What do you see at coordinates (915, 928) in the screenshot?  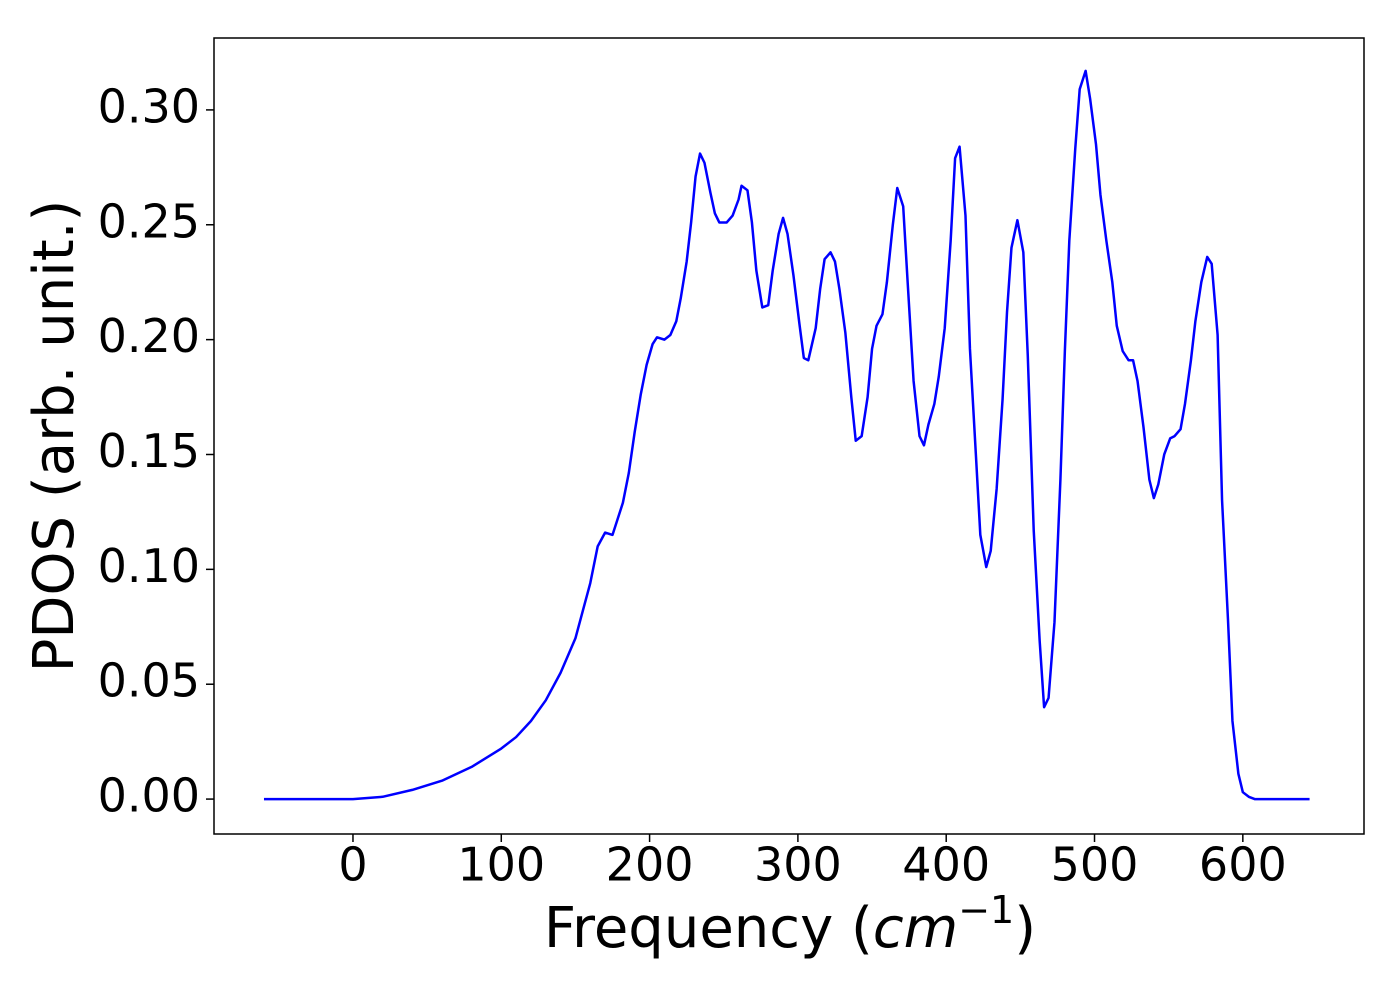 I see `x-label-part: cm` at bounding box center [915, 928].